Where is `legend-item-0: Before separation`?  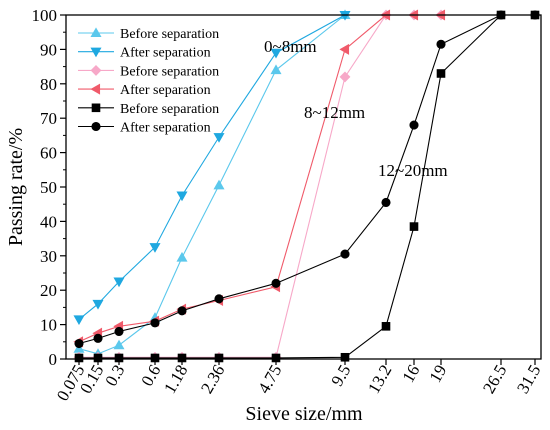
legend-item-0: Before separation is located at coordinates (148, 34).